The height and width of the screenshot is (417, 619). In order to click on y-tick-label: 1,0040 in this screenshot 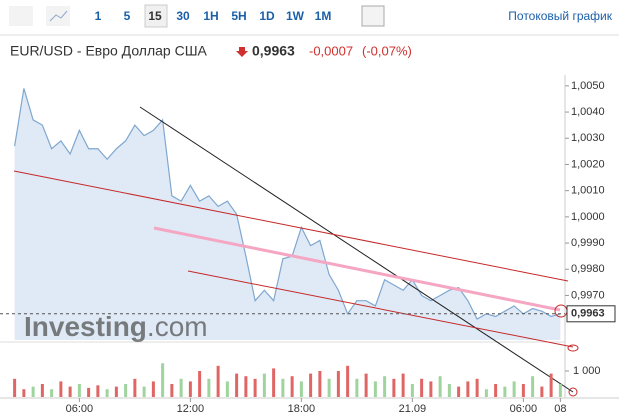, I will do `click(588, 112)`.